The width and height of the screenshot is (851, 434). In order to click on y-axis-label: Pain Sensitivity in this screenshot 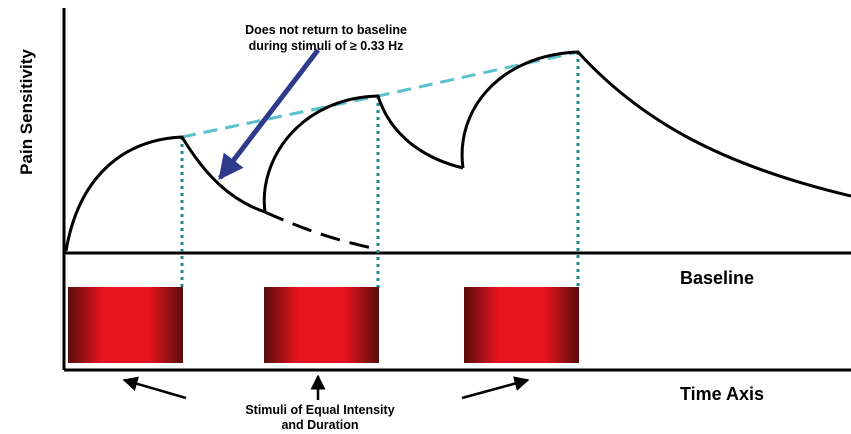, I will do `click(26, 112)`.